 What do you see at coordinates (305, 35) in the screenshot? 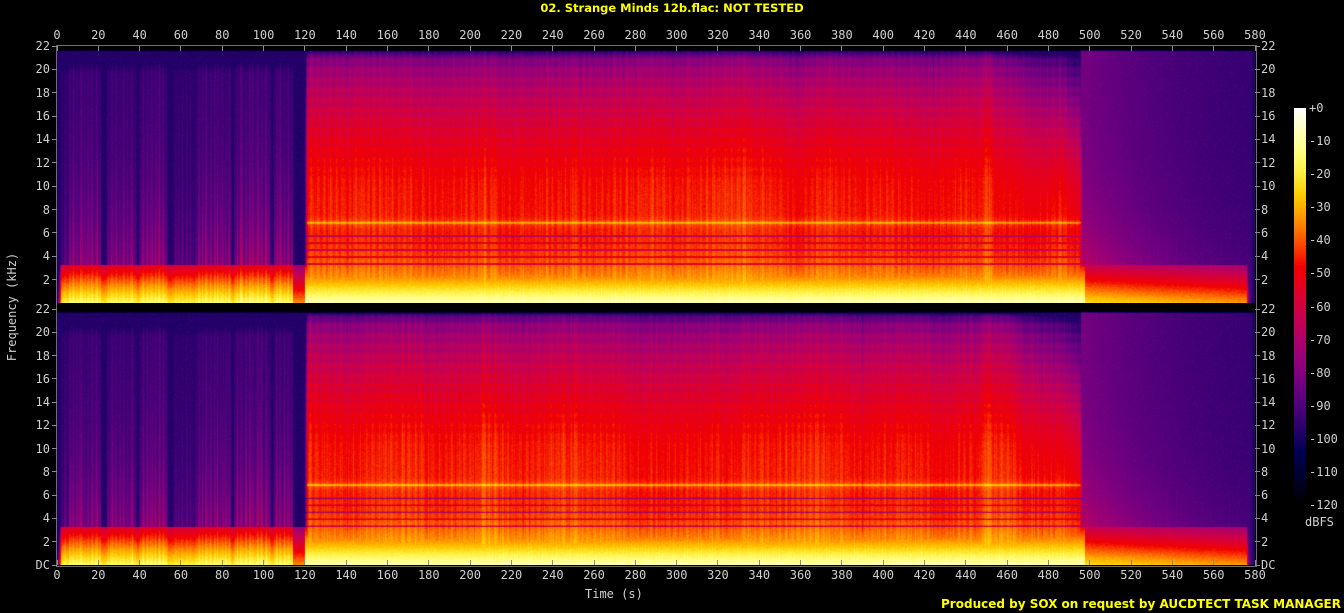
I see `time-tick-label: 120` at bounding box center [305, 35].